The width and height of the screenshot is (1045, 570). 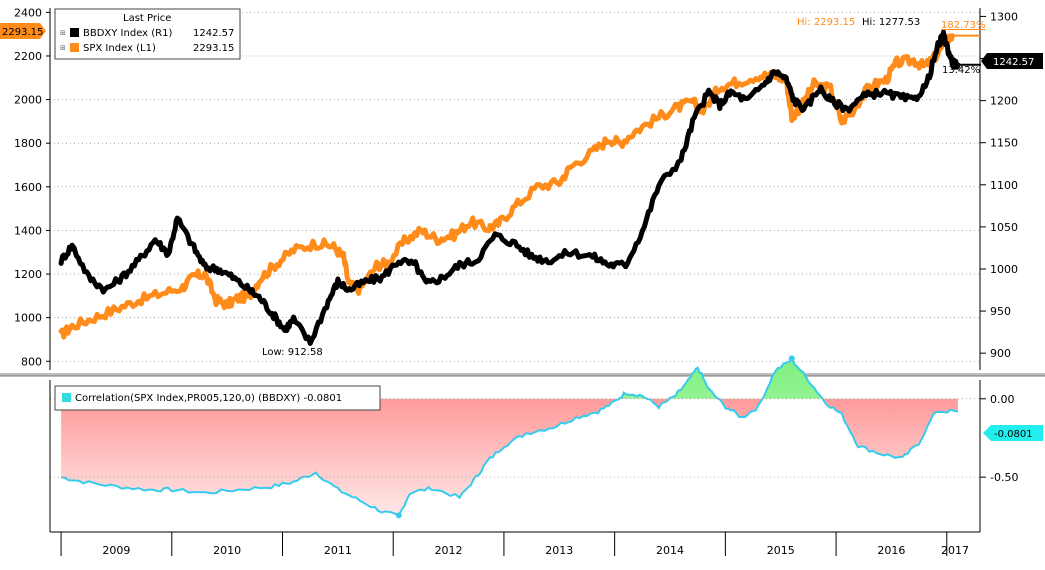 I want to click on correlation-tick-label: -0.50, so click(x=1004, y=477).